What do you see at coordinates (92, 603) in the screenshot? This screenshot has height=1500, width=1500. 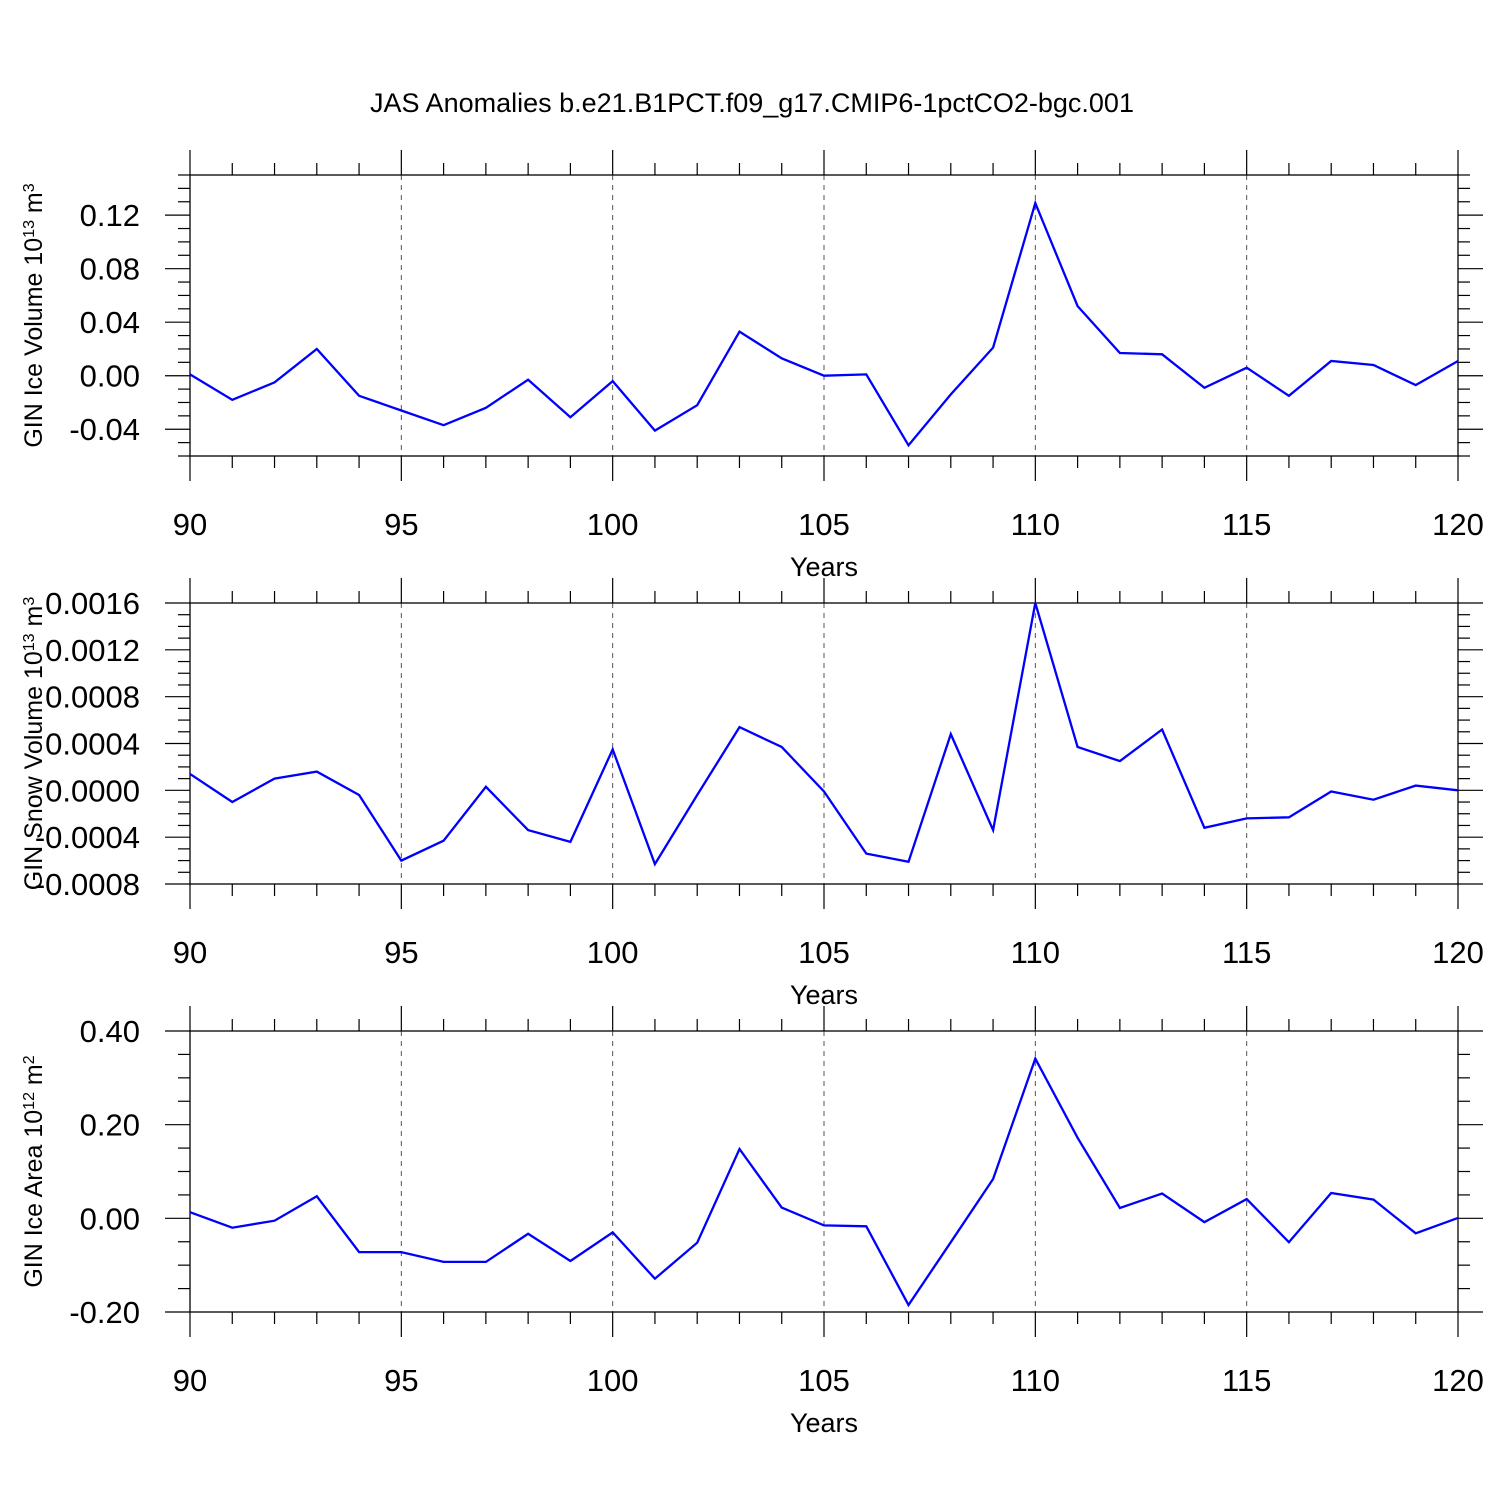 I see `y-tick-label: 0.0016` at bounding box center [92, 603].